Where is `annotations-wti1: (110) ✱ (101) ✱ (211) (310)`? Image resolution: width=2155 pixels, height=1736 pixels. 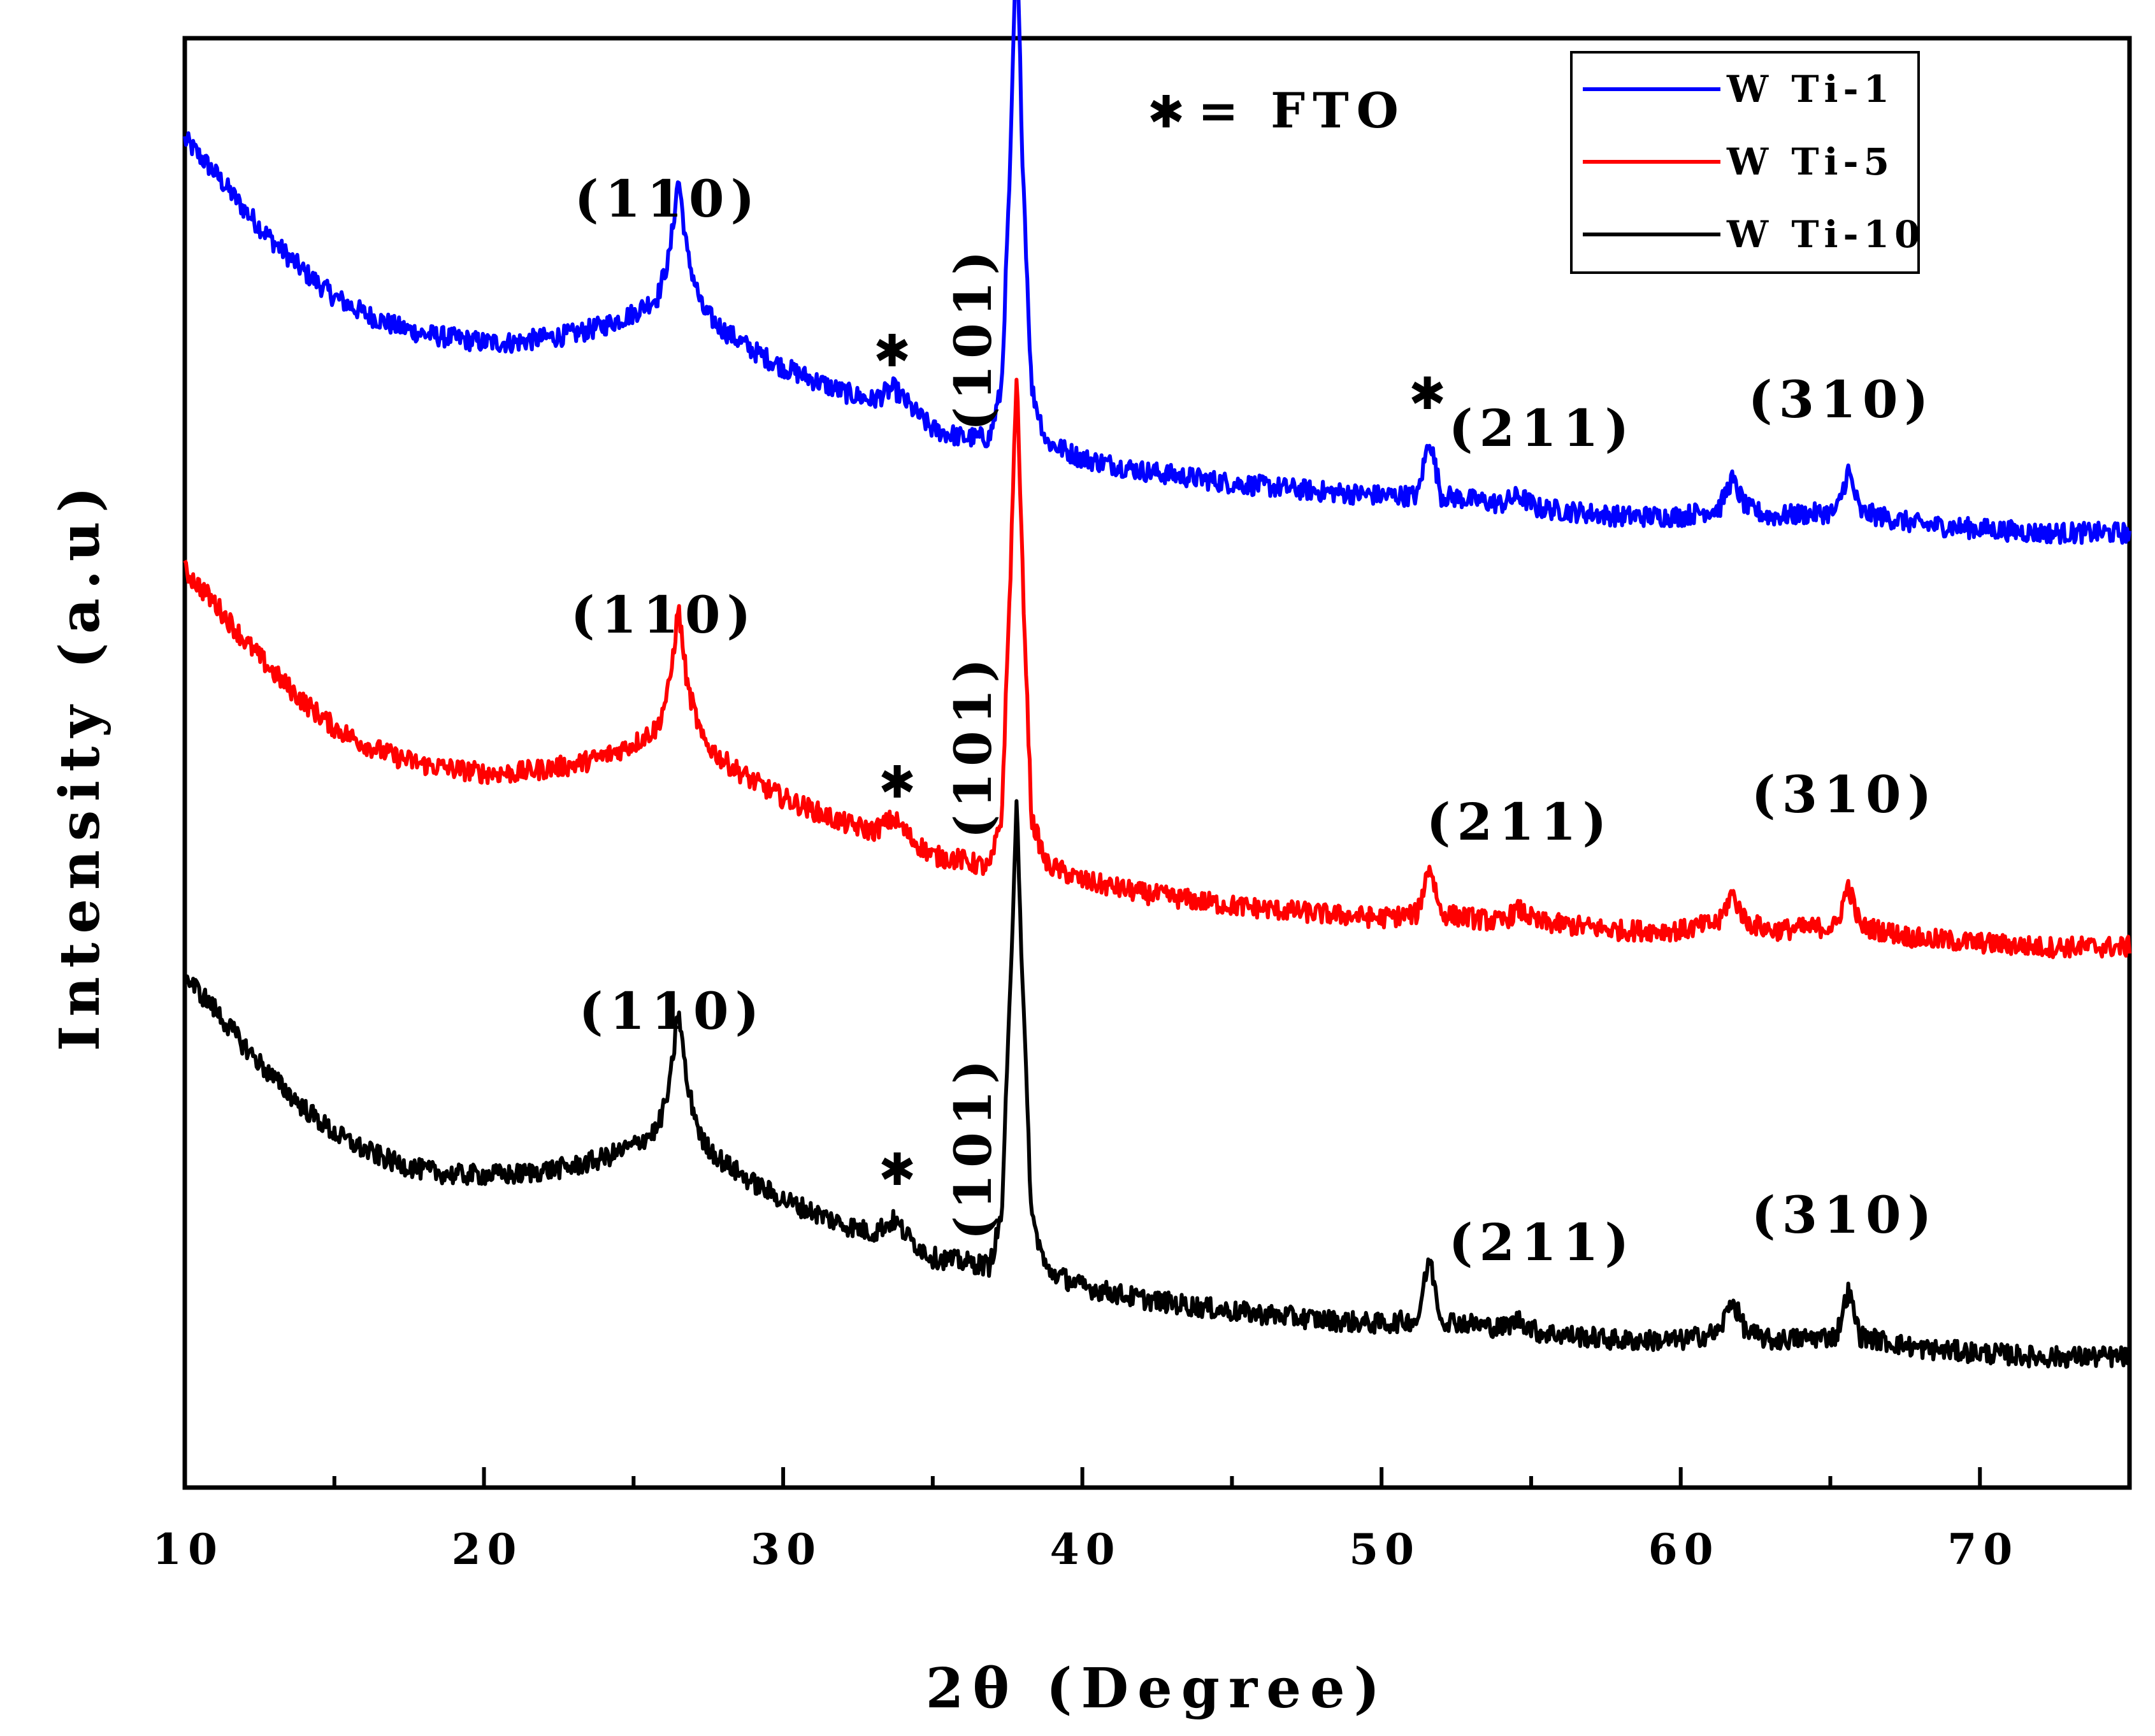 annotations-wti1: (110) ✱ (101) ✱ (211) (310) is located at coordinates (1255, 313).